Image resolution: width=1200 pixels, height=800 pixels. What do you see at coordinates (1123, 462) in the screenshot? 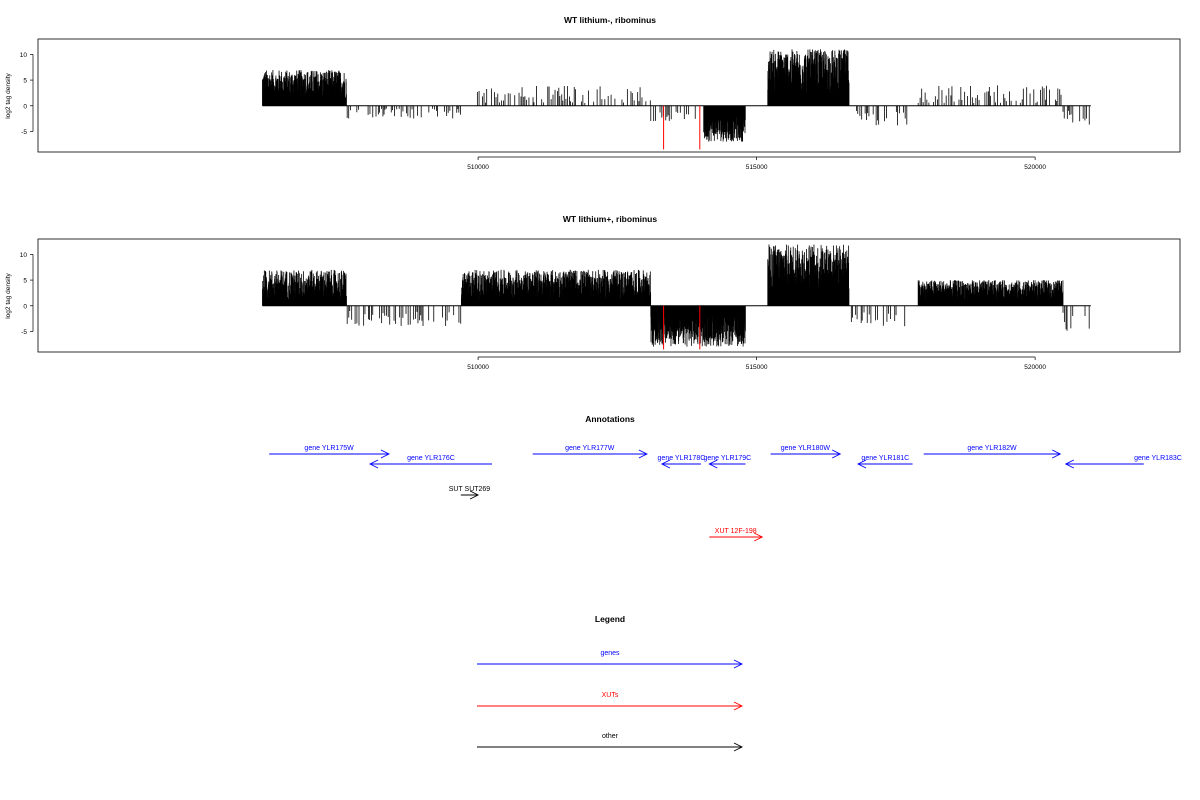
I see `annotation-arrow: gene YLR183C` at bounding box center [1123, 462].